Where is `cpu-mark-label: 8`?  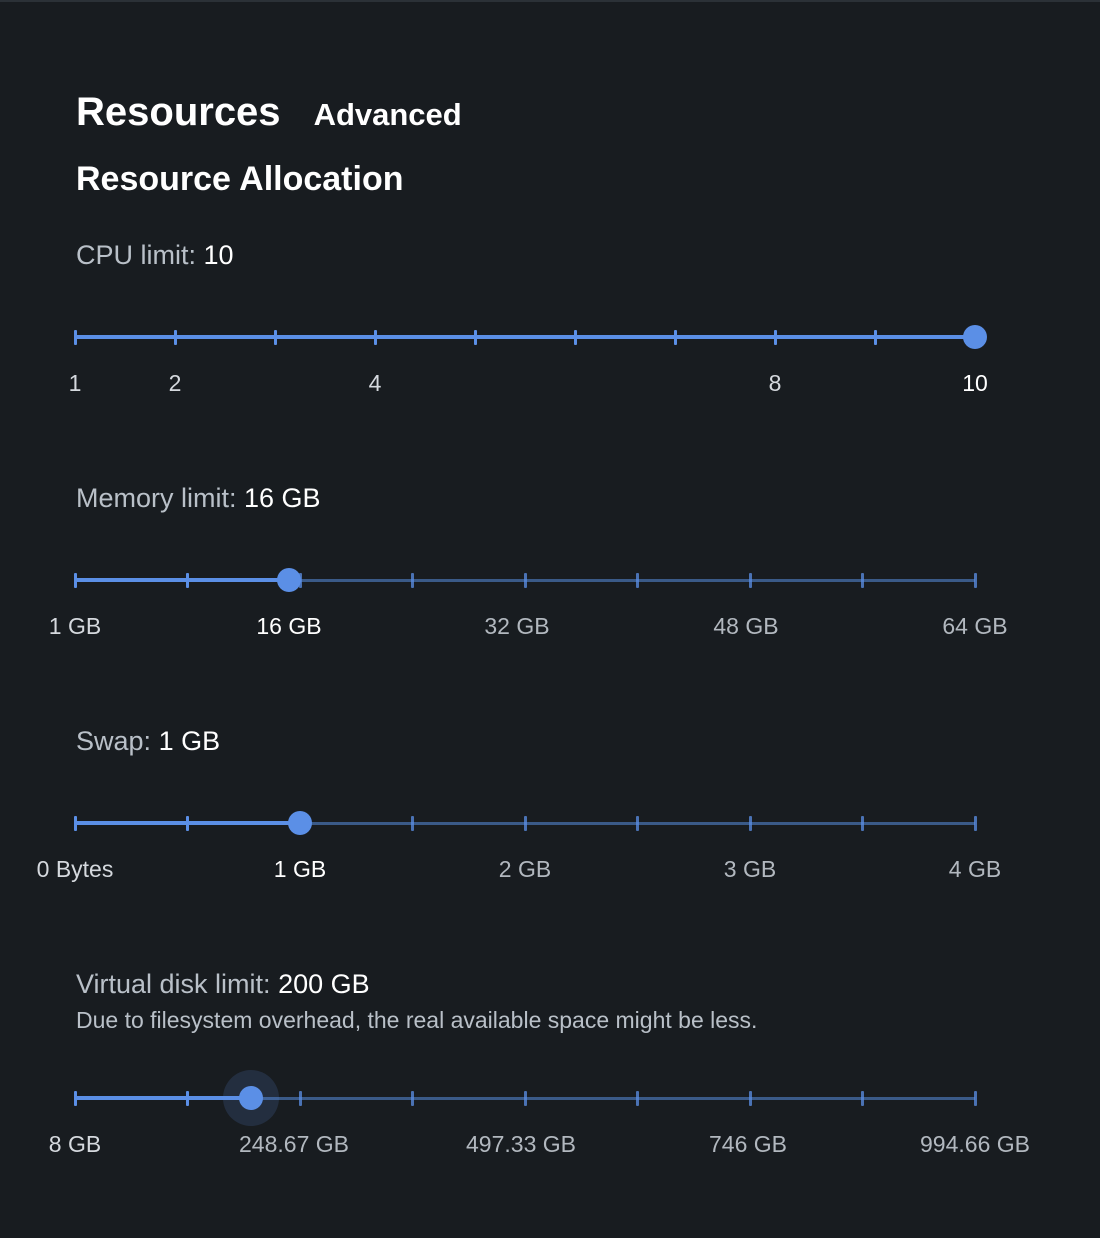
cpu-mark-label: 8 is located at coordinates (775, 383).